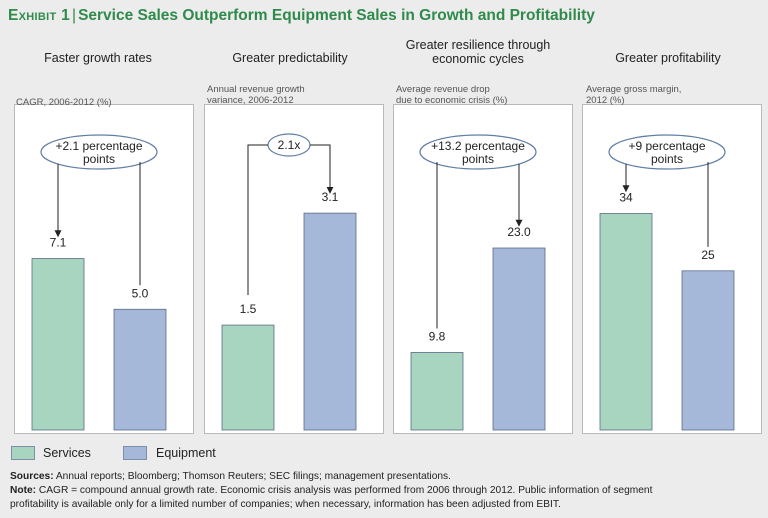  What do you see at coordinates (437, 391) in the screenshot?
I see `bar-resilience-services` at bounding box center [437, 391].